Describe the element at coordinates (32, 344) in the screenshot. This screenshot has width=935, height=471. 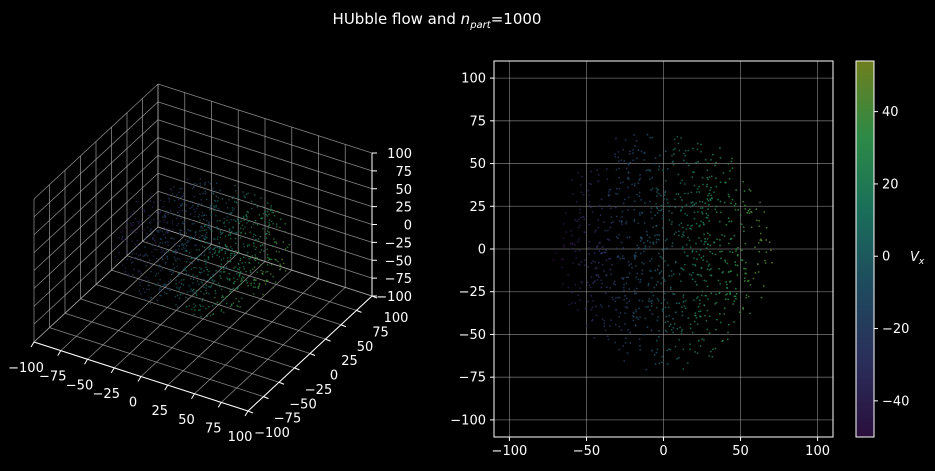
I see `x-tick-mark` at that location.